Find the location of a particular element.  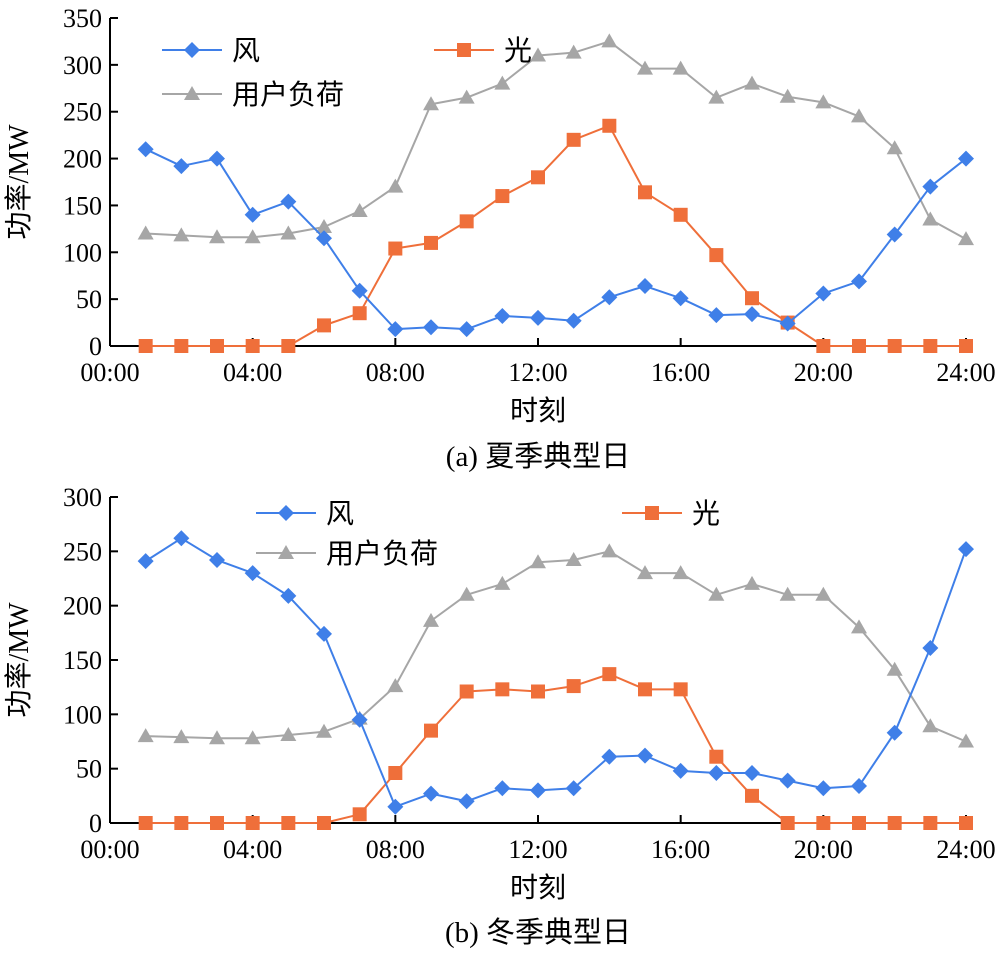

series-line-solar is located at coordinates (555, 748).